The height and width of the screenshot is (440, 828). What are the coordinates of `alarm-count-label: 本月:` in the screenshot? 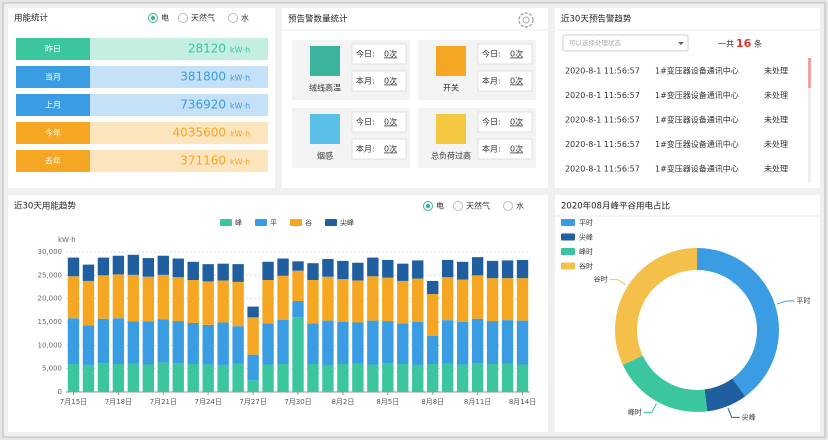 It's located at (365, 81).